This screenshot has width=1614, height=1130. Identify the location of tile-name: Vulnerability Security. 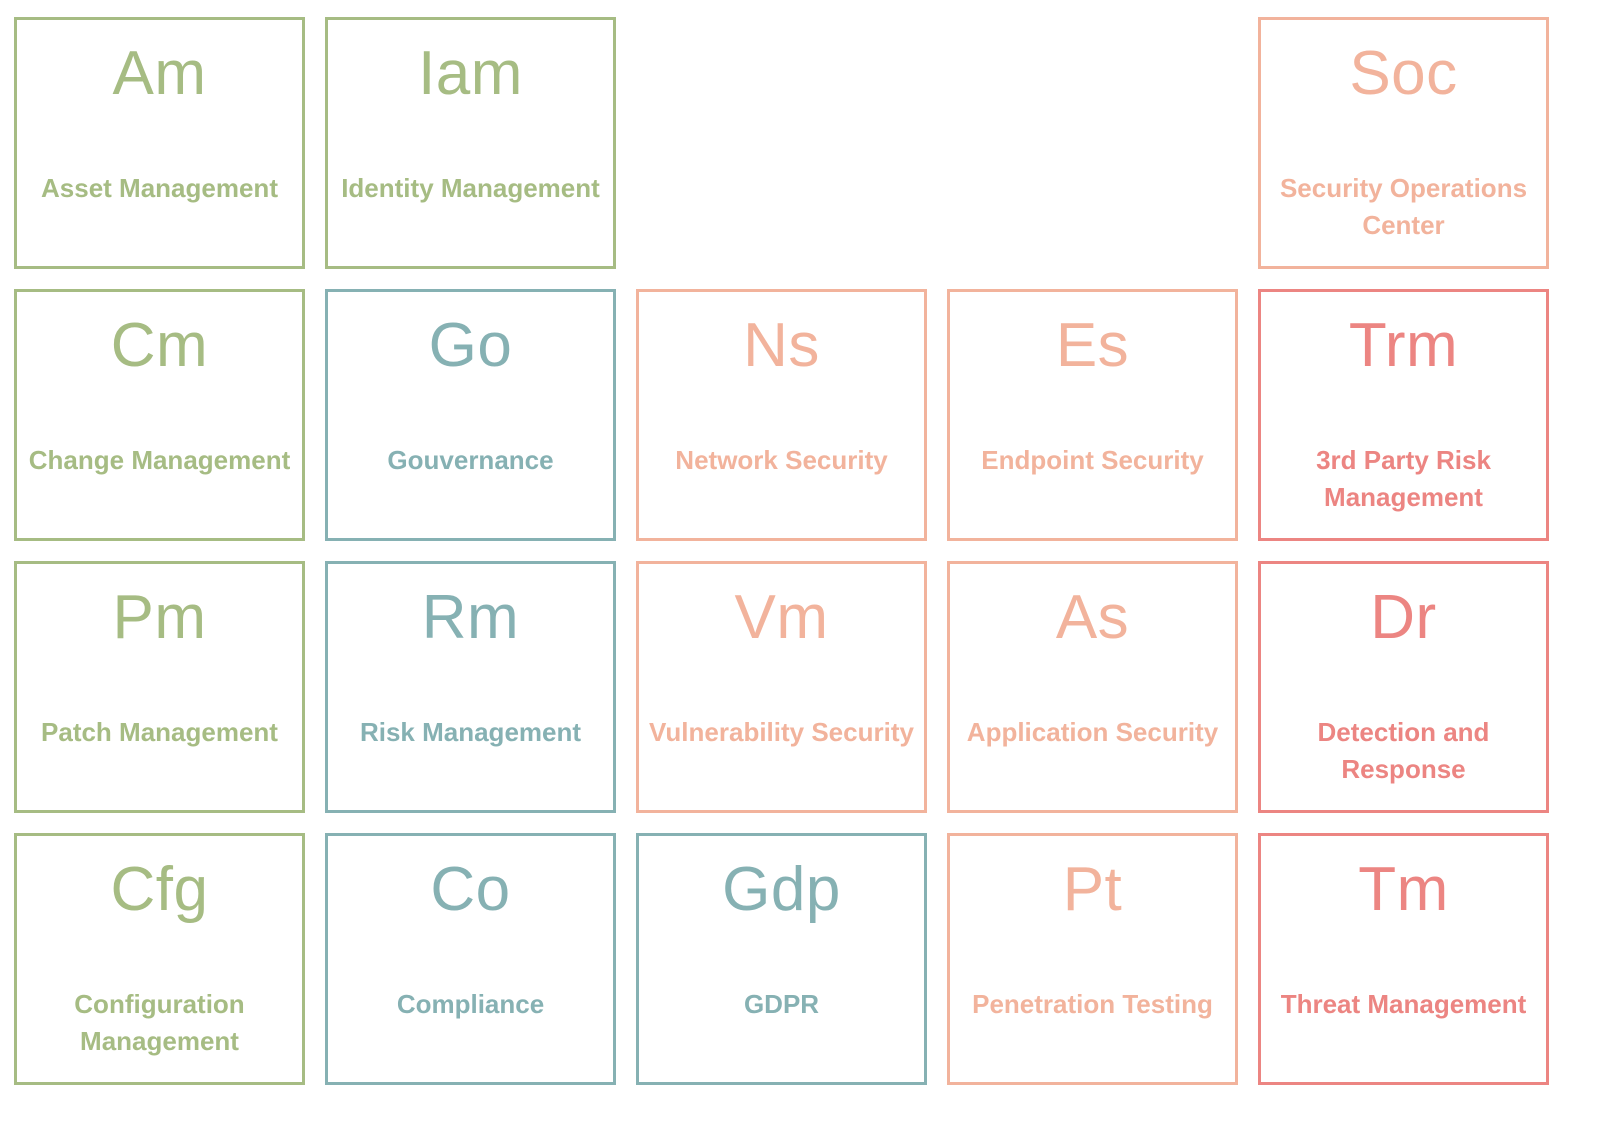
(781, 732).